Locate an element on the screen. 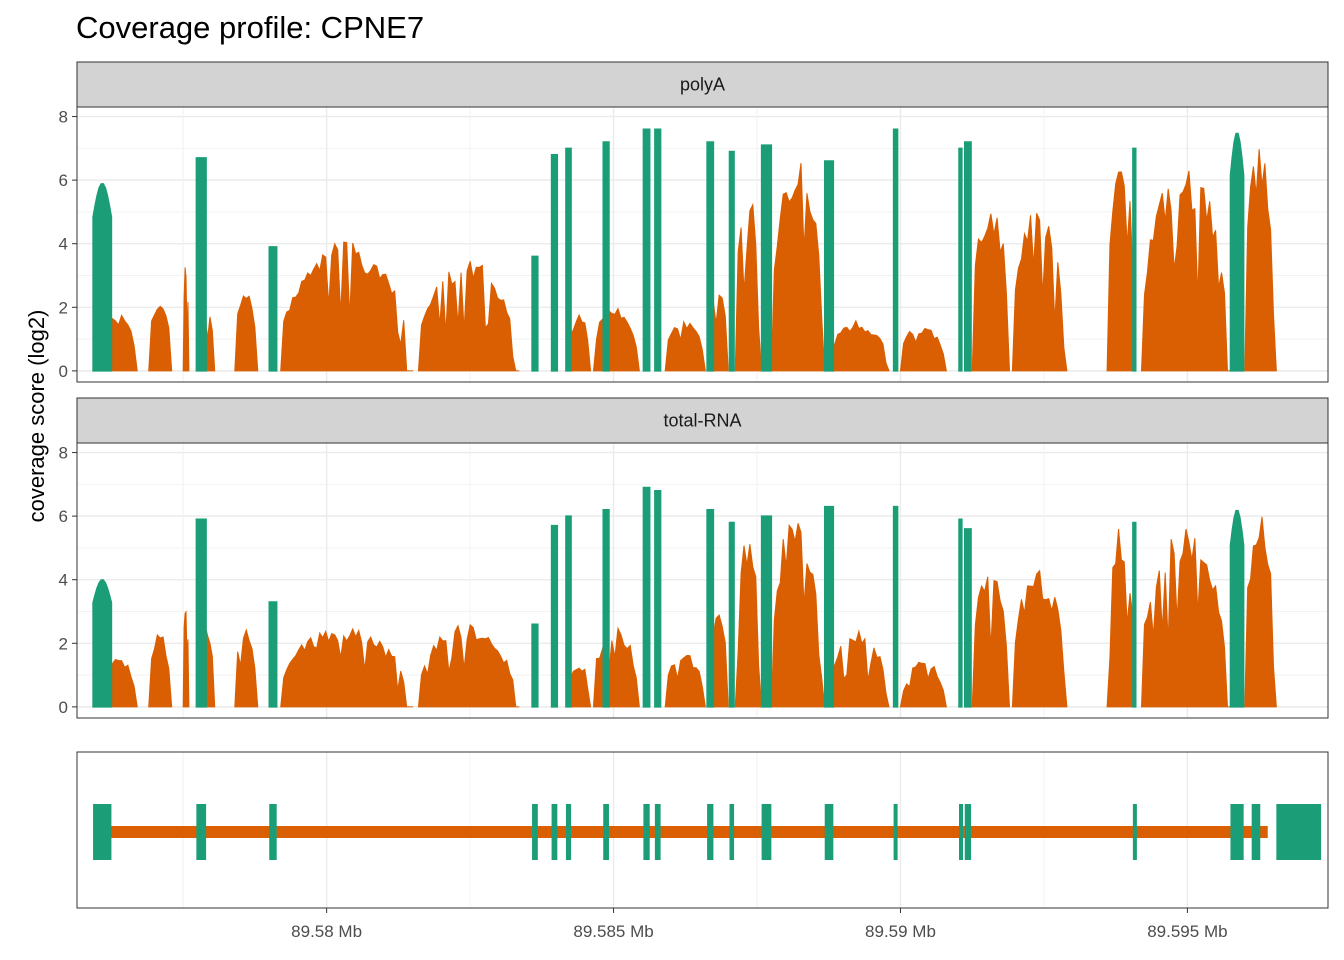 The width and height of the screenshot is (1344, 960). x-tick-label: 89.58 Mb is located at coordinates (326, 931).